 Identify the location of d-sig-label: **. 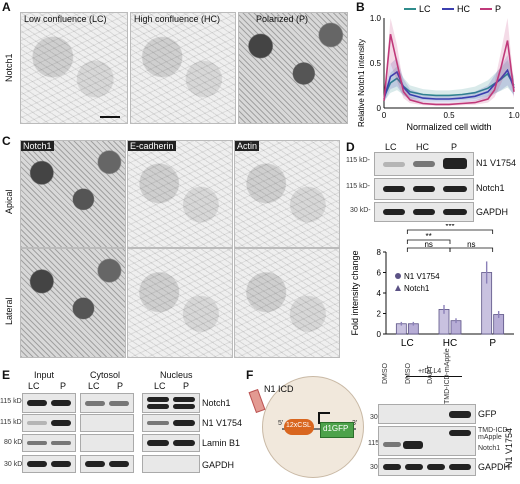
(429, 236).